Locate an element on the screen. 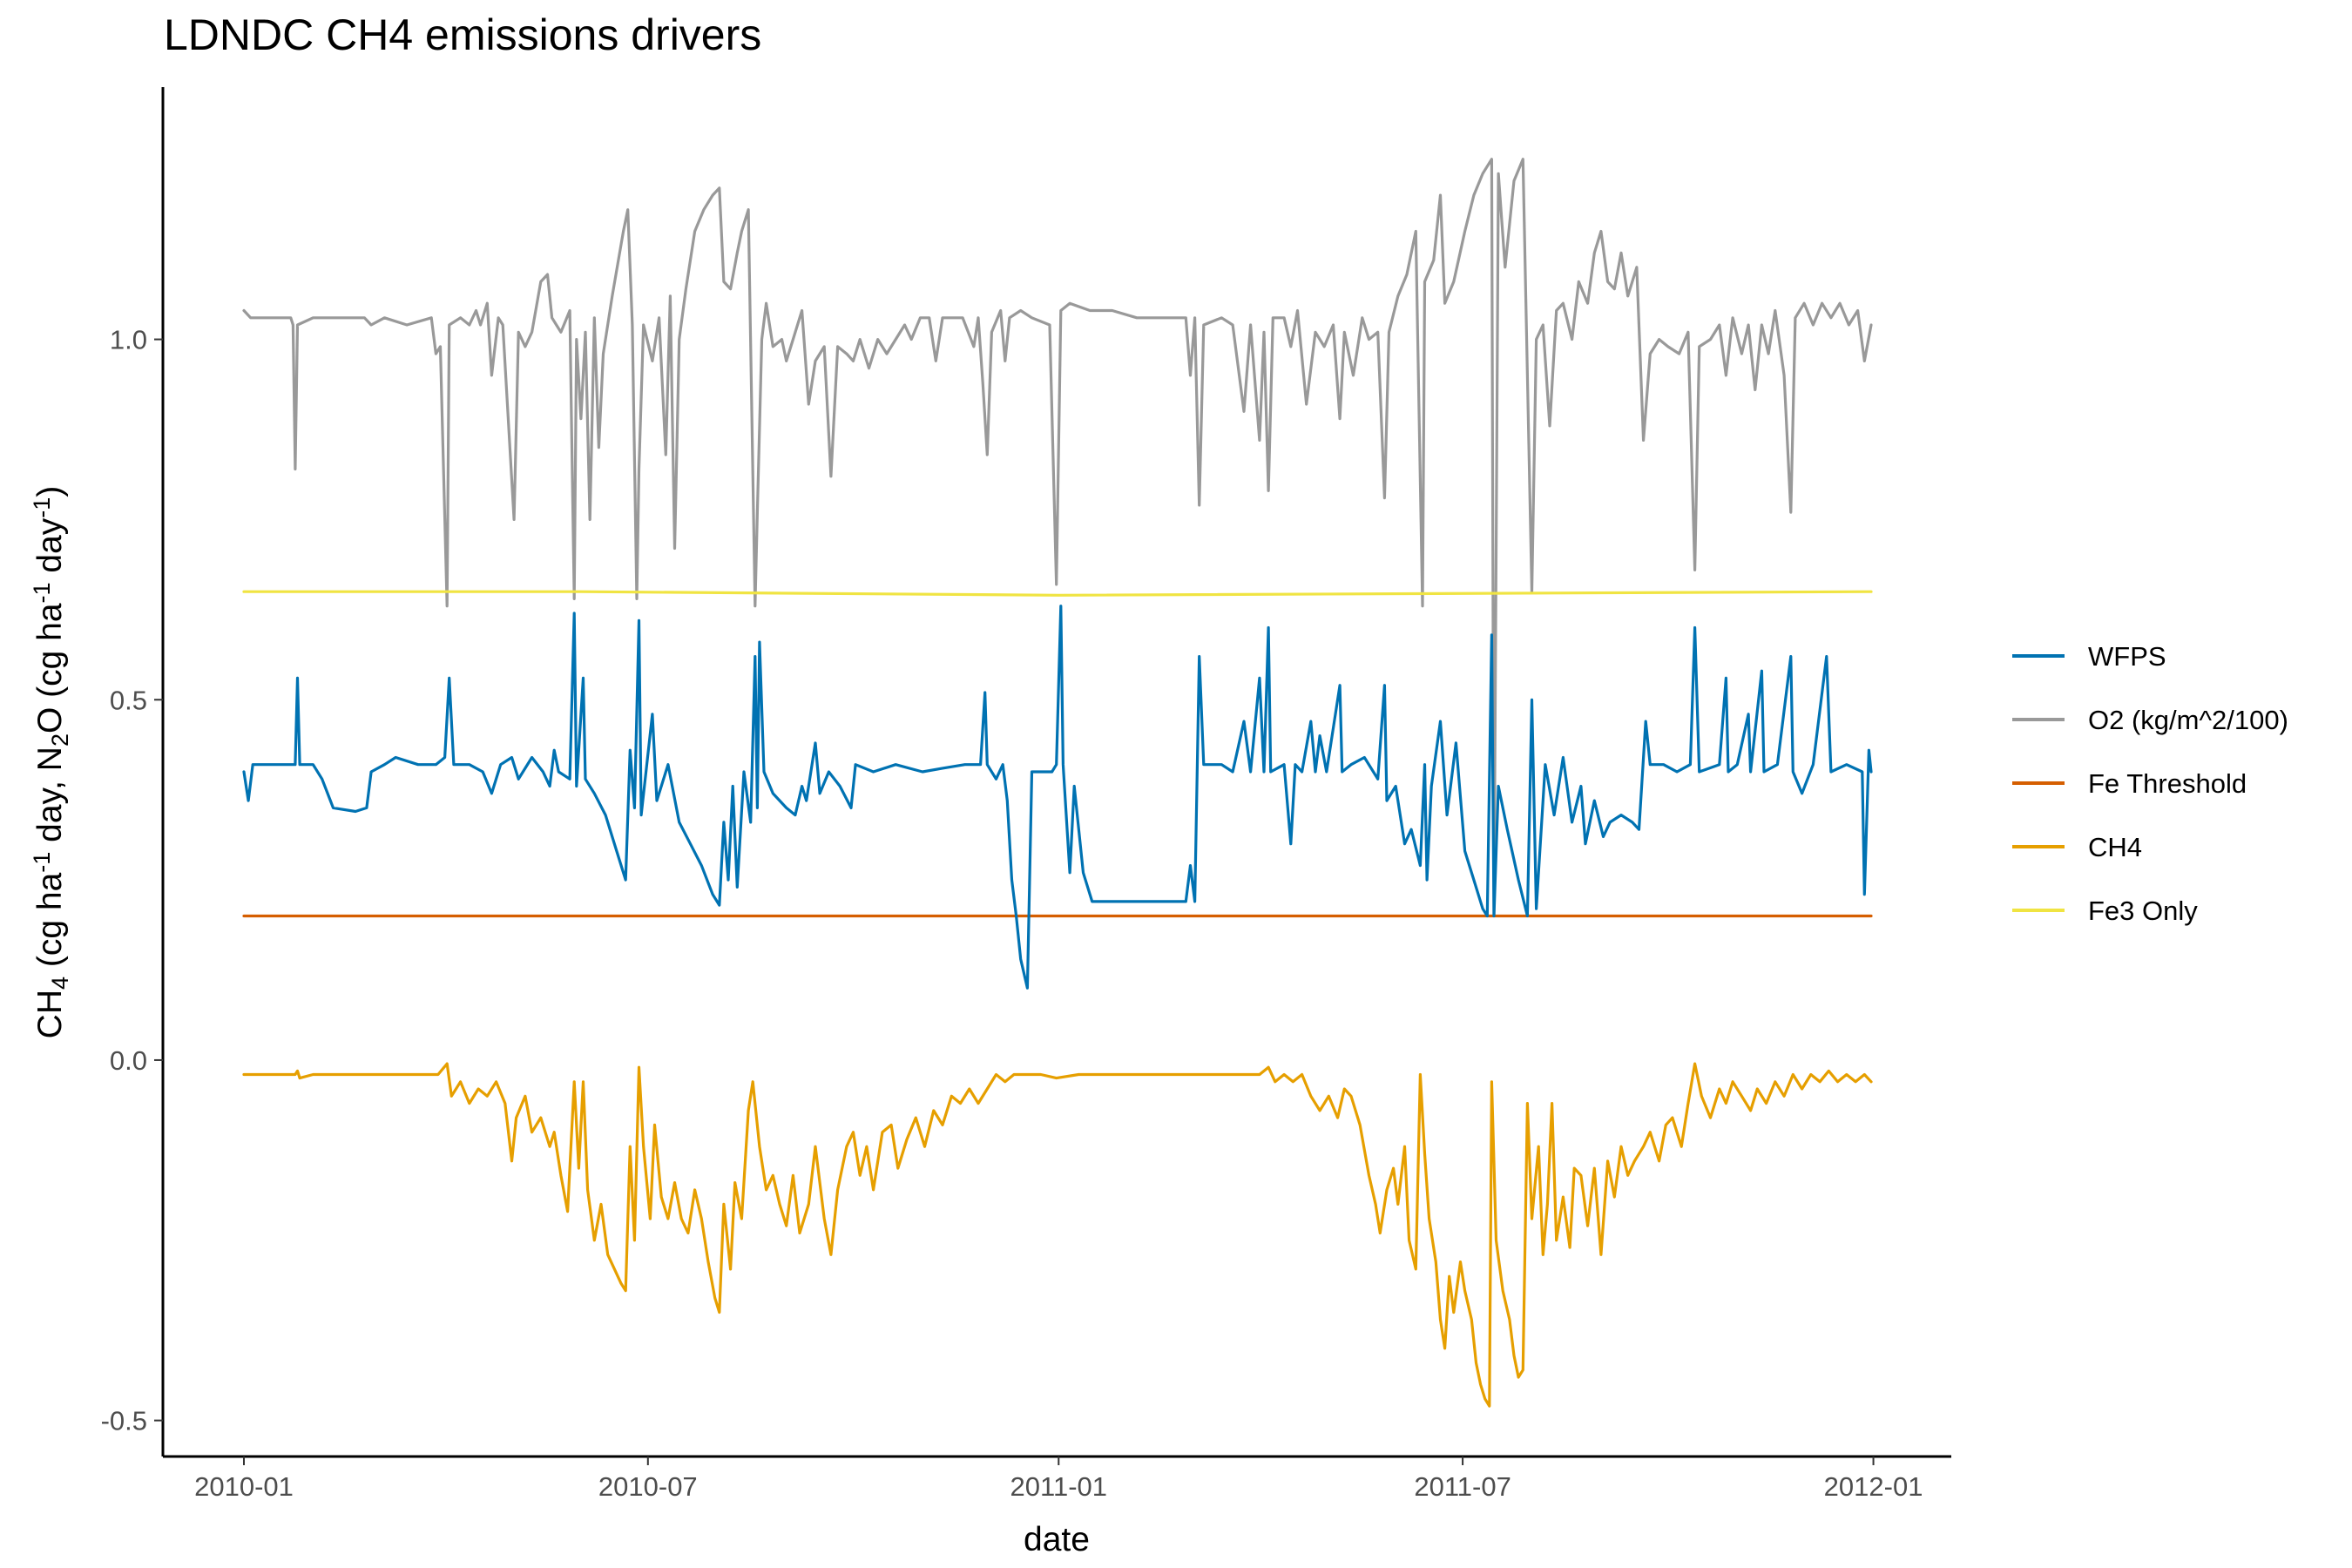  x-tick-label: 2010-01 is located at coordinates (244, 1487).